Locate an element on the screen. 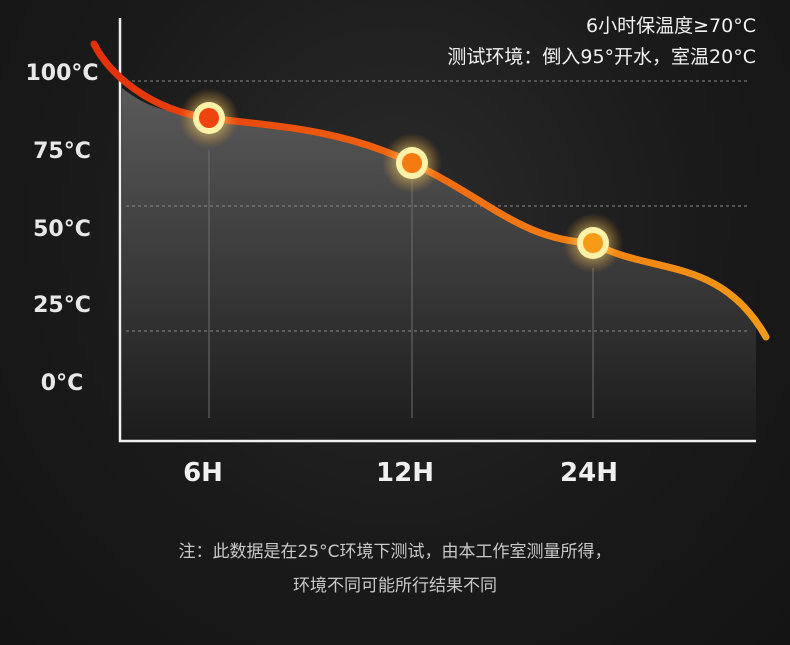 The width and height of the screenshot is (790, 645). y-tick-labels: 100°C 75°C 50°C 25°C 0°C is located at coordinates (61, 228).